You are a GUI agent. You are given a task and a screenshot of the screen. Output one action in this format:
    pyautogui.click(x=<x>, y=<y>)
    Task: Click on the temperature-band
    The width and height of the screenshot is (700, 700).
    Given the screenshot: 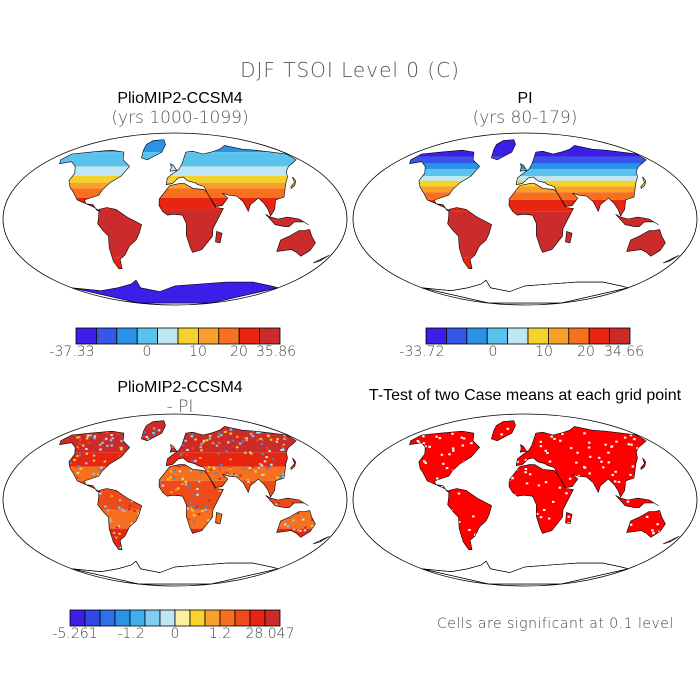 What is the action you would take?
    pyautogui.click(x=544, y=485)
    